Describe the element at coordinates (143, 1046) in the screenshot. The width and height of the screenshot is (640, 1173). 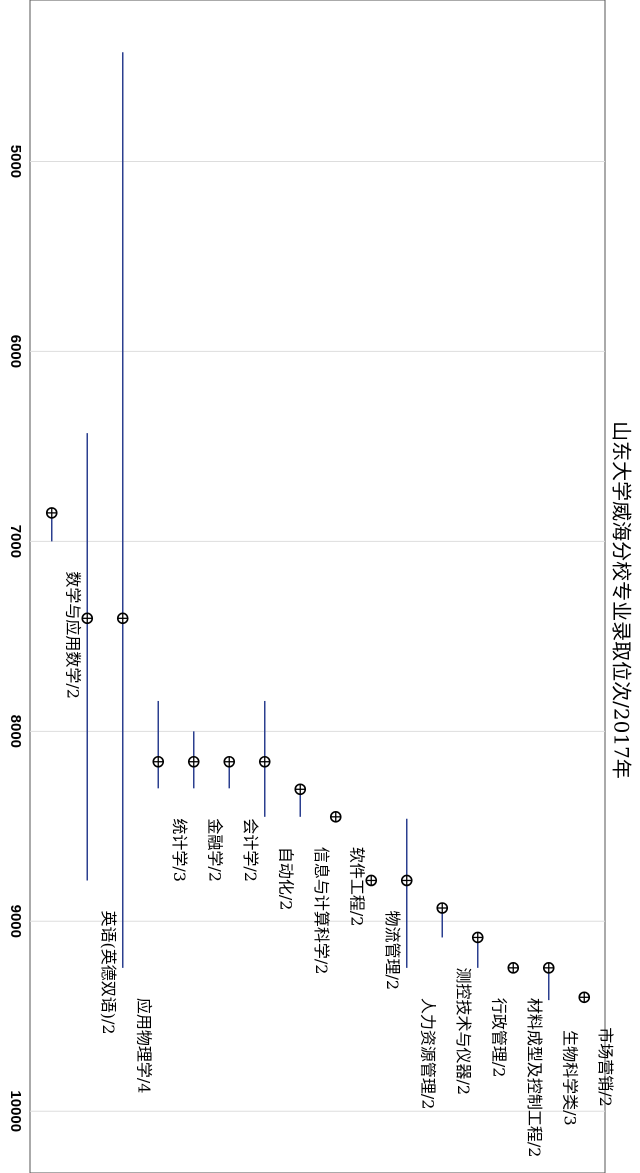
I see `category-label: 应用物理学/4` at that location.